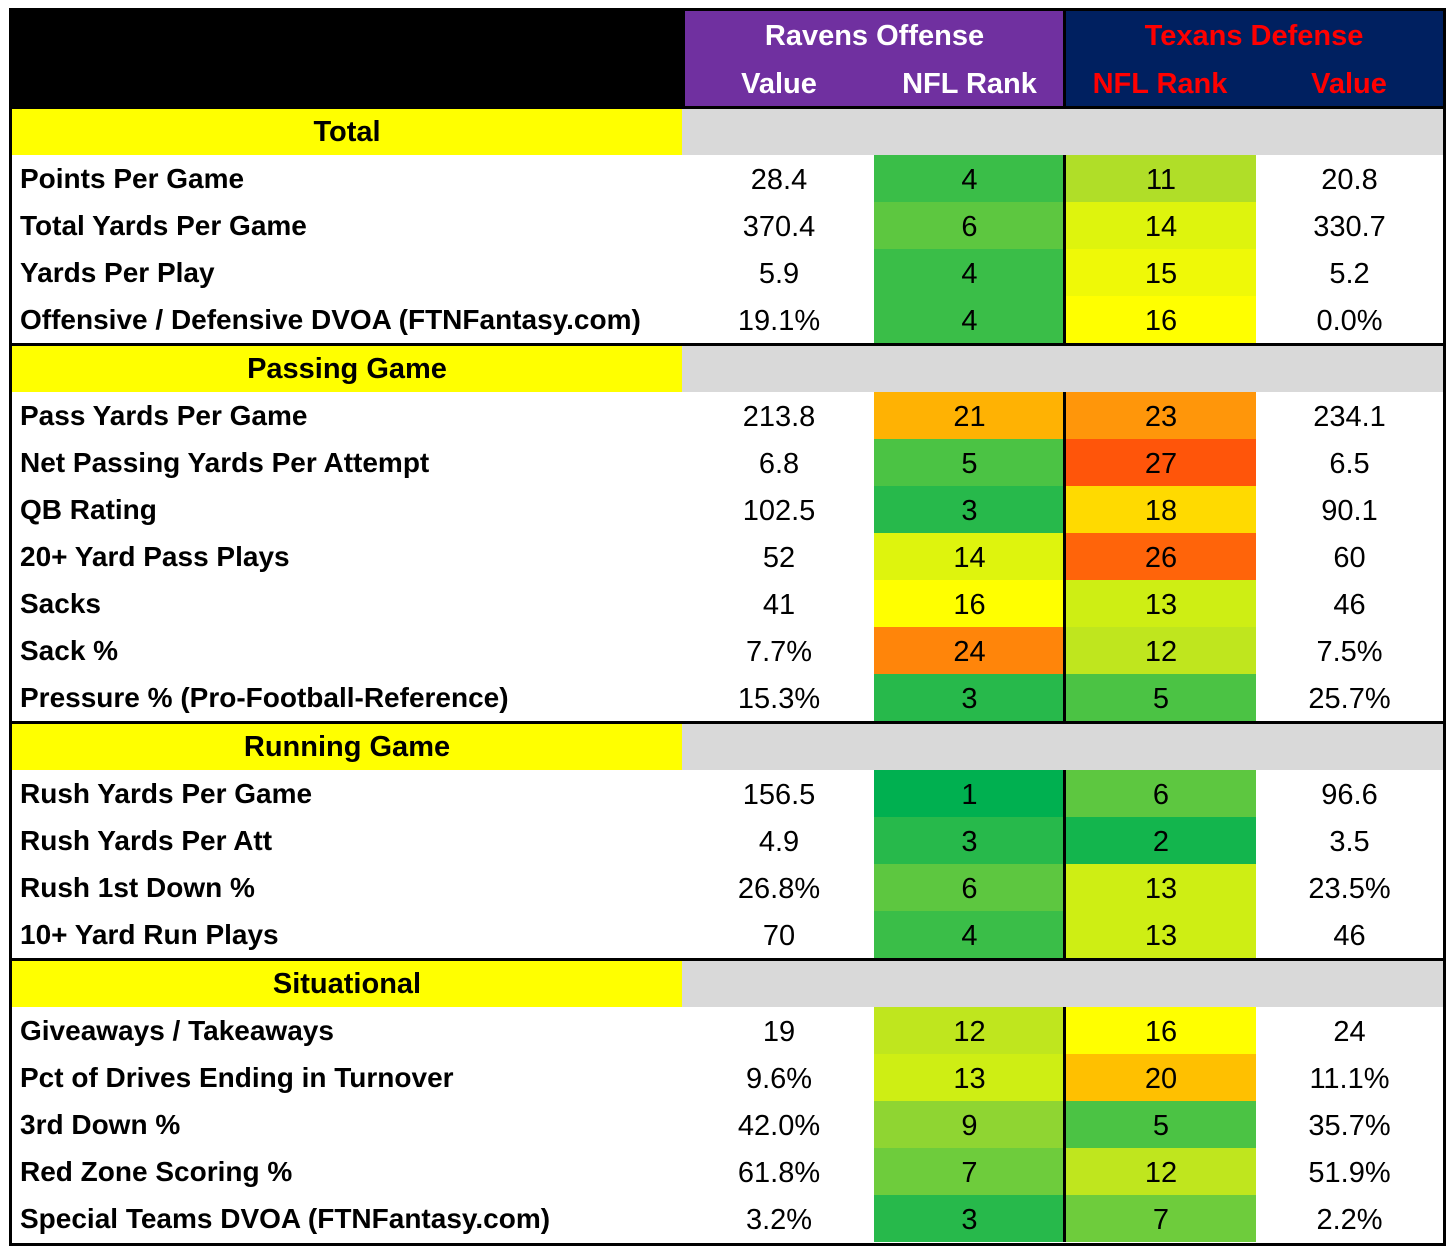 The image size is (1456, 1255). Describe the element at coordinates (969, 793) in the screenshot. I see `offense-rank-cell: 1` at that location.